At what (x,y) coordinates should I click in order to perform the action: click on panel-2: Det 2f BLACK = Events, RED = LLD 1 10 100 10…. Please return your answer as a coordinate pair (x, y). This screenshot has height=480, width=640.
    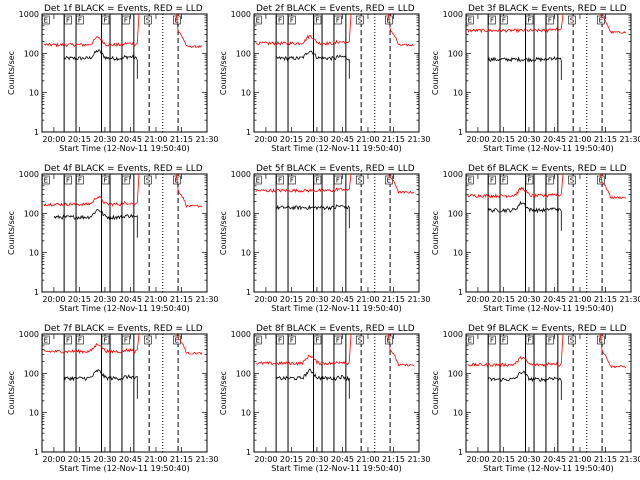
    Looking at the image, I should click on (325, 78).